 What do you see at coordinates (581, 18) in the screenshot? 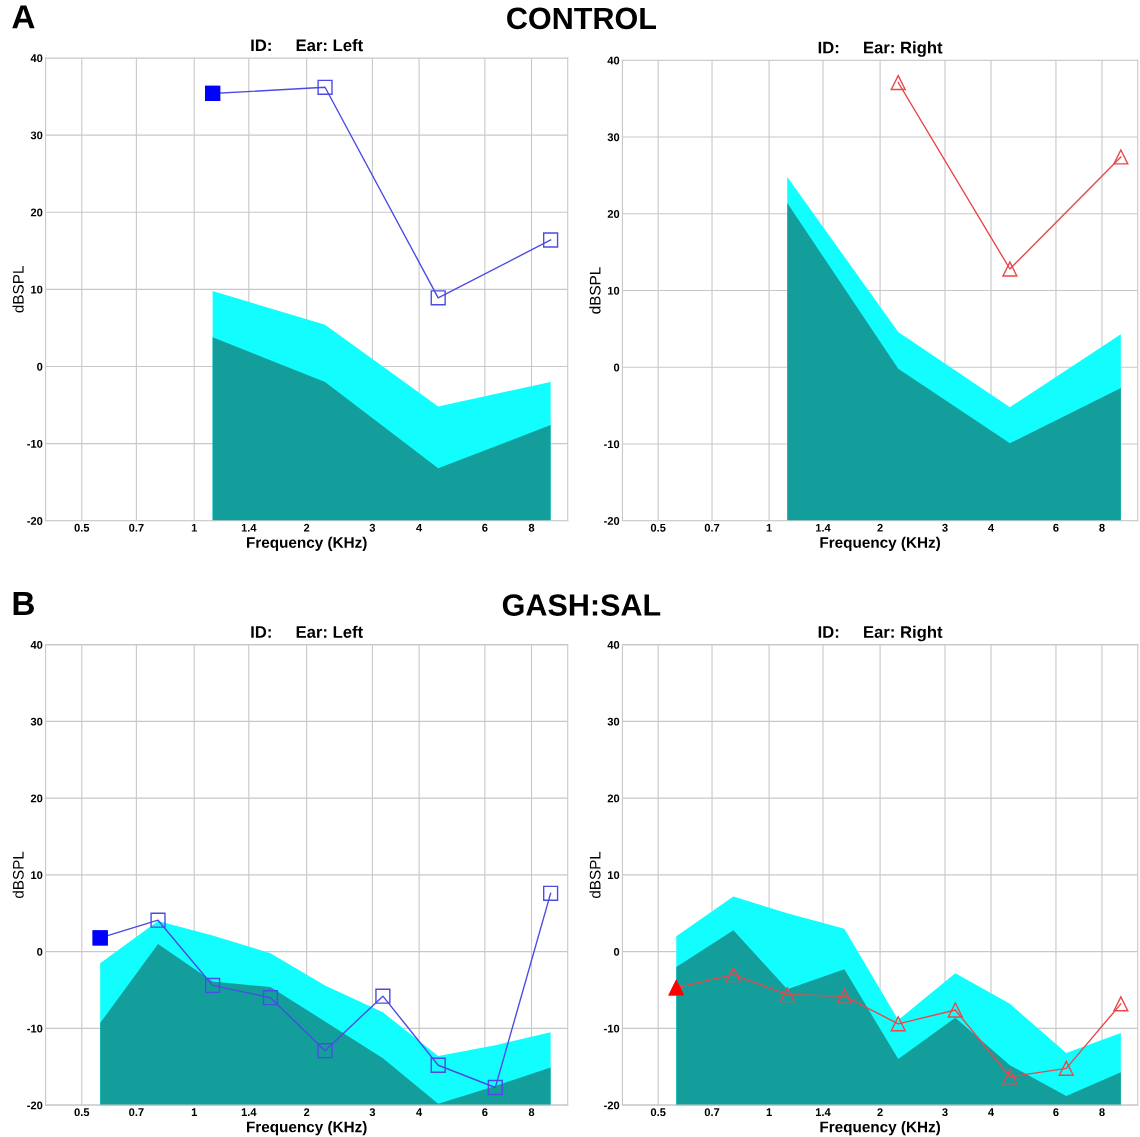
I see `text: CONTROL` at bounding box center [581, 18].